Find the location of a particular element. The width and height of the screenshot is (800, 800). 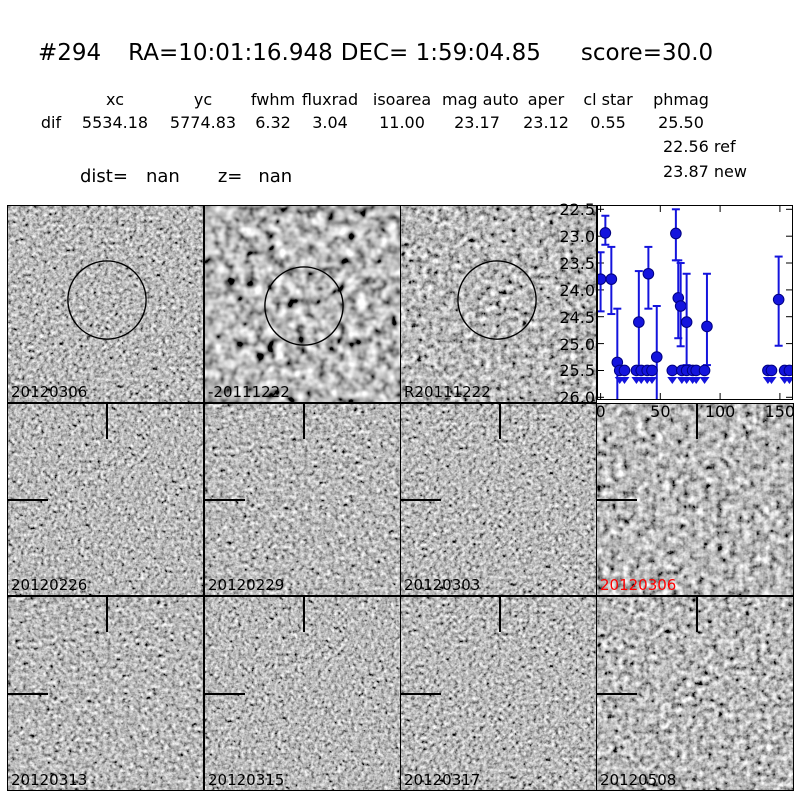

new-magnitude: 23.87 new is located at coordinates (705, 171).